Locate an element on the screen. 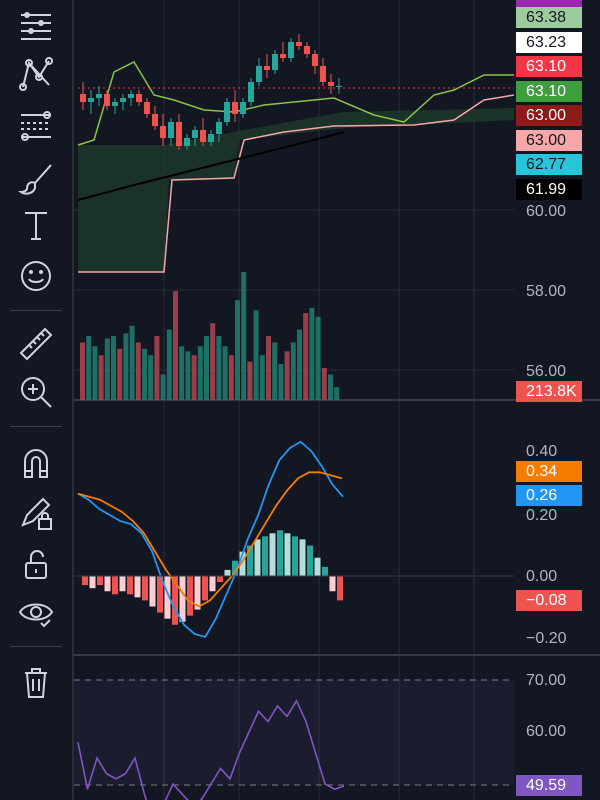 The height and width of the screenshot is (800, 600). macd-axis-label: −0.20 is located at coordinates (546, 638).